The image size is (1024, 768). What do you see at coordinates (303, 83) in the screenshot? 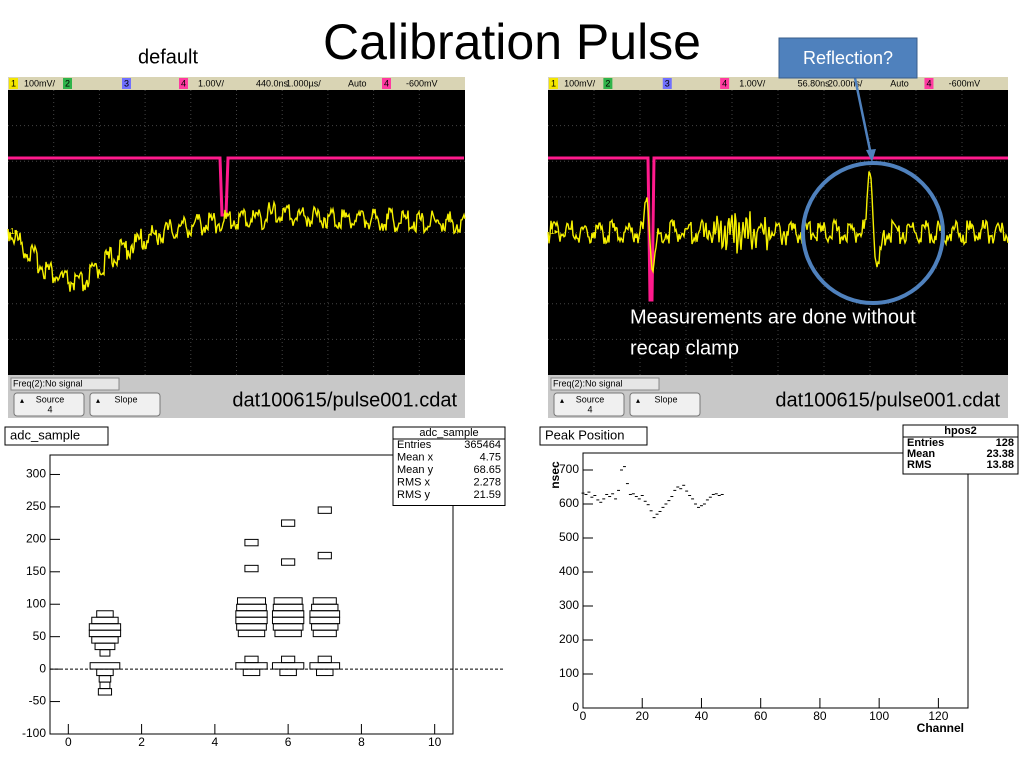
I see `scope-setting: 1.000µs/` at bounding box center [303, 83].